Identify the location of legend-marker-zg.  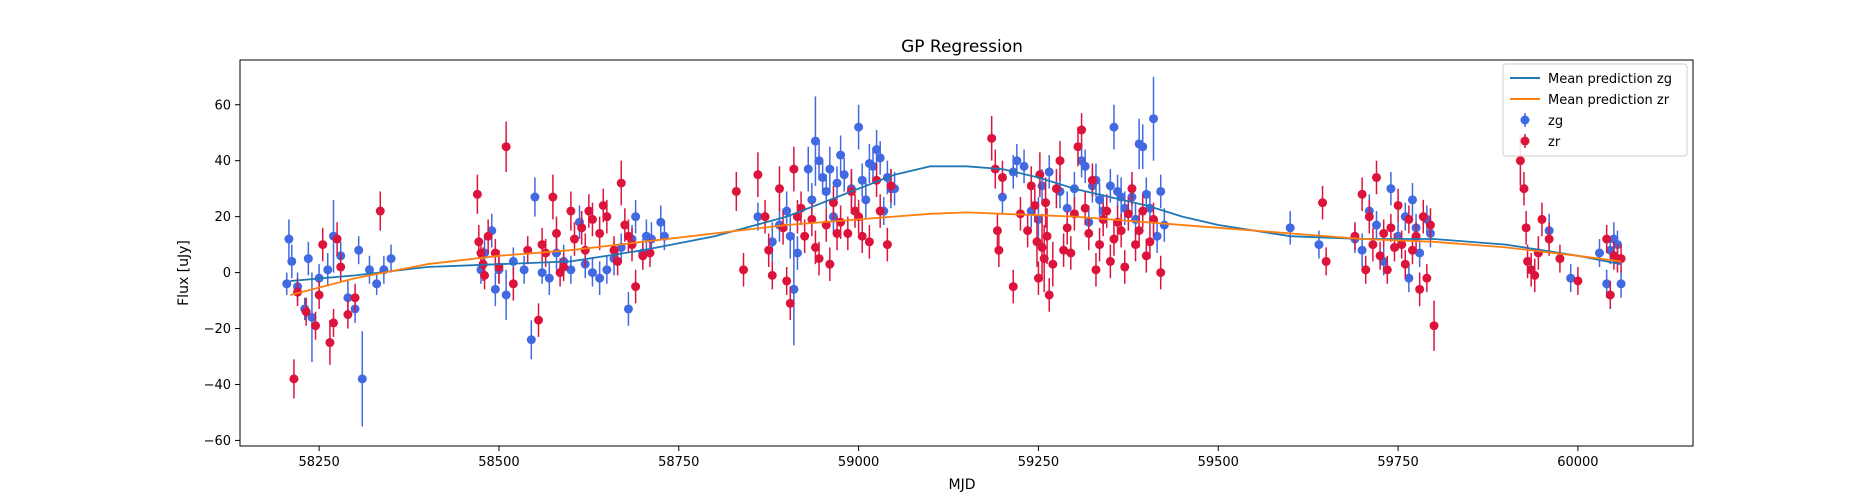
(1525, 120).